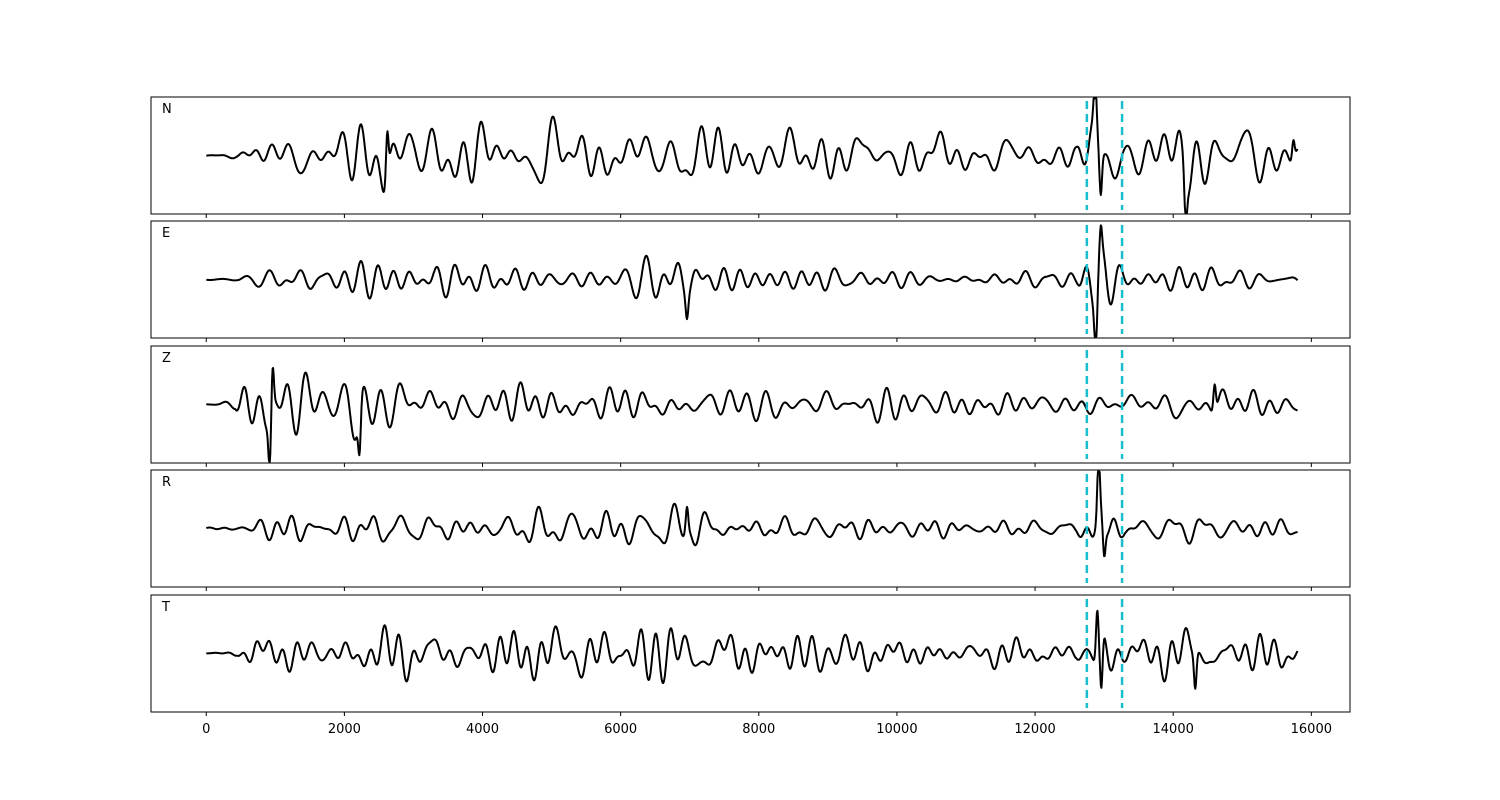 The image size is (1500, 800). I want to click on panel-e: E, so click(750, 281).